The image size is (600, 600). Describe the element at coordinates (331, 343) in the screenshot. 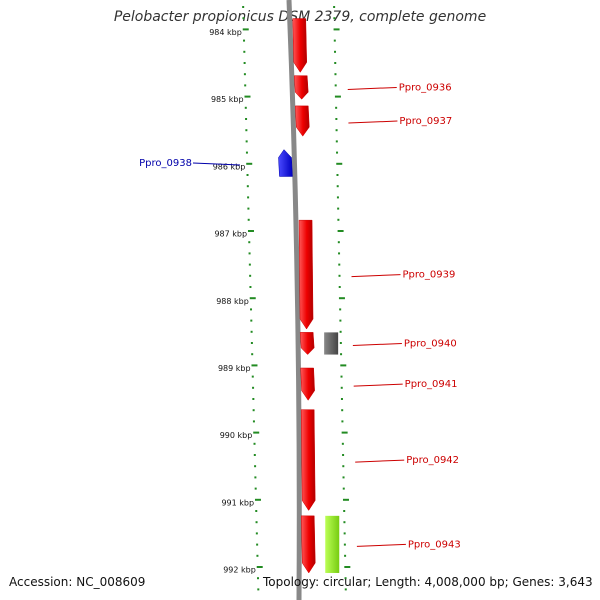

I see `gray-feature-block` at that location.